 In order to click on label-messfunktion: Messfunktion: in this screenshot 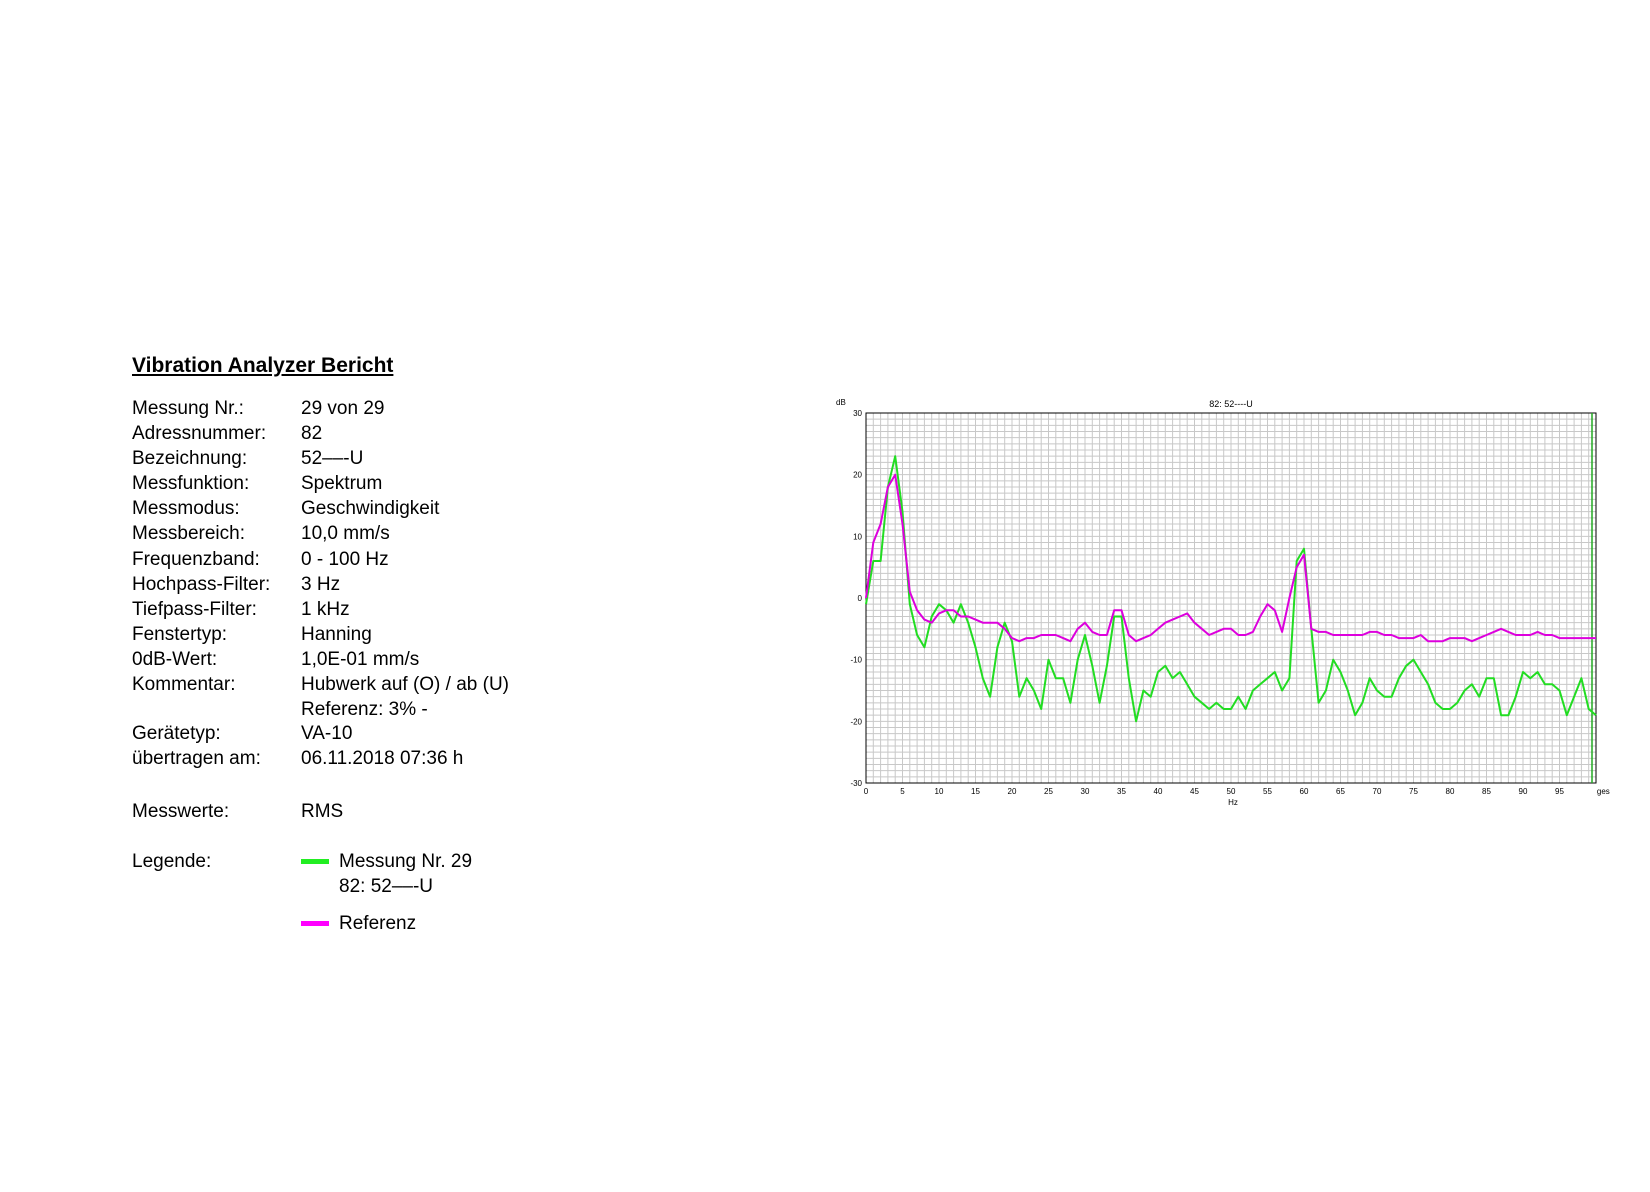, I will do `click(191, 483)`.